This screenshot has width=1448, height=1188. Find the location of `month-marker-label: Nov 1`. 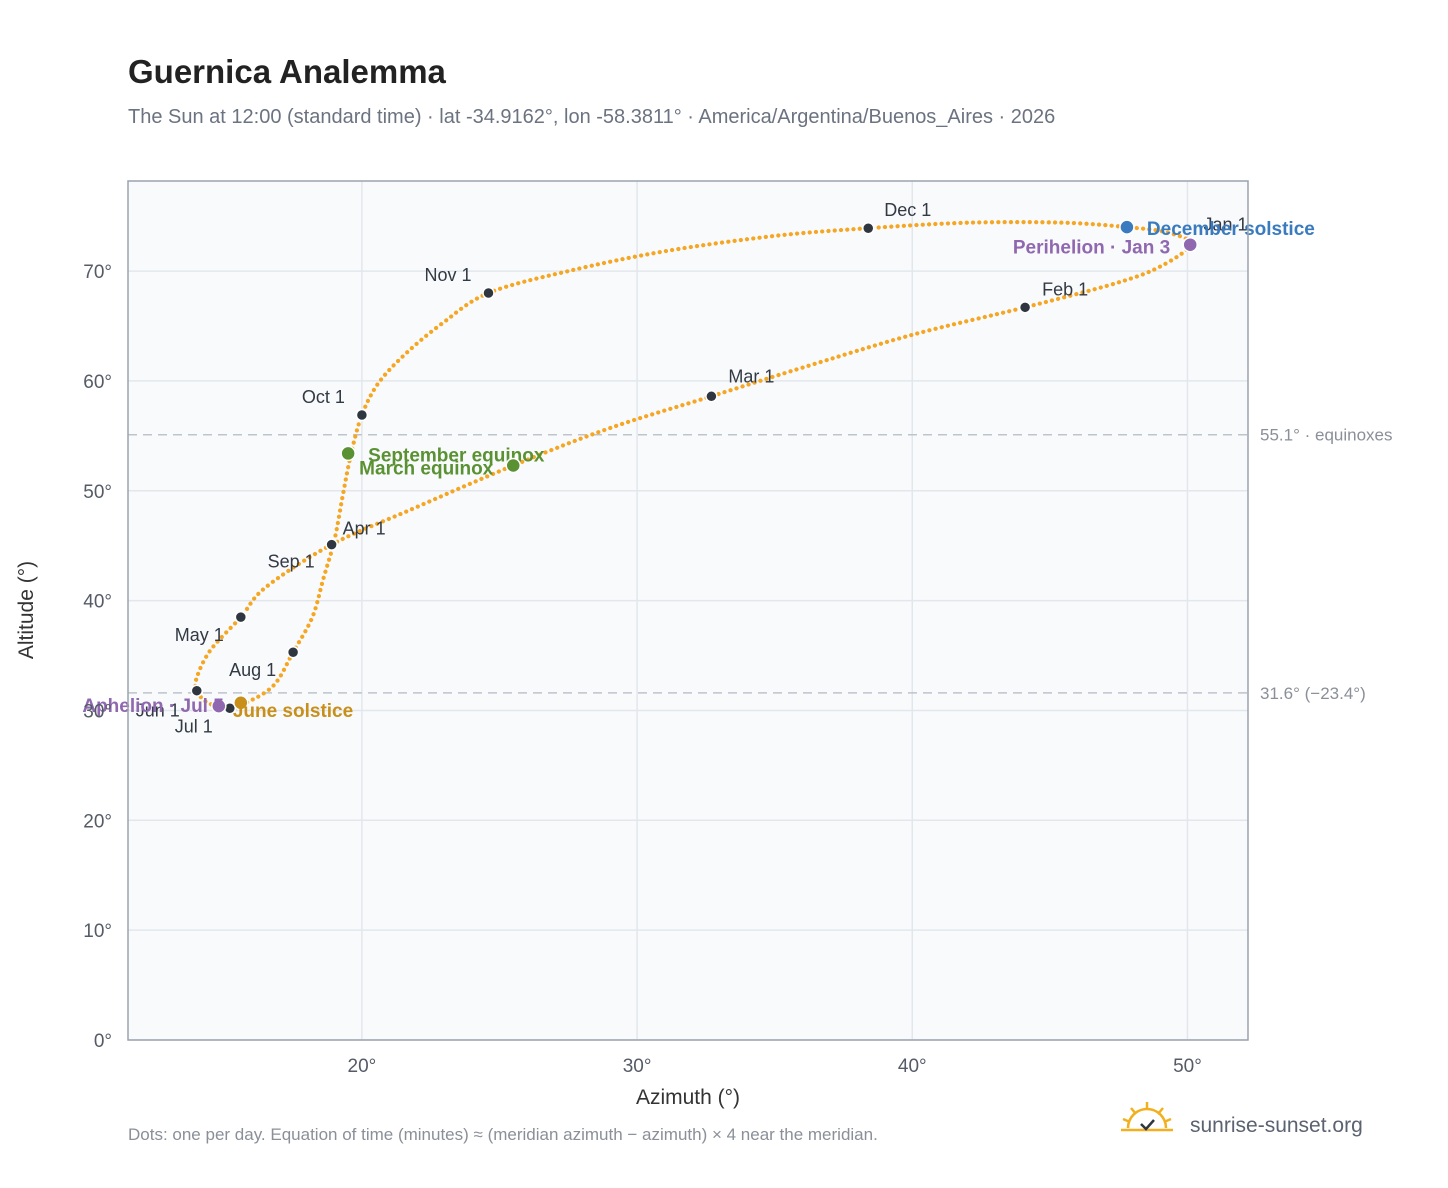

month-marker-label: Nov 1 is located at coordinates (447, 275).